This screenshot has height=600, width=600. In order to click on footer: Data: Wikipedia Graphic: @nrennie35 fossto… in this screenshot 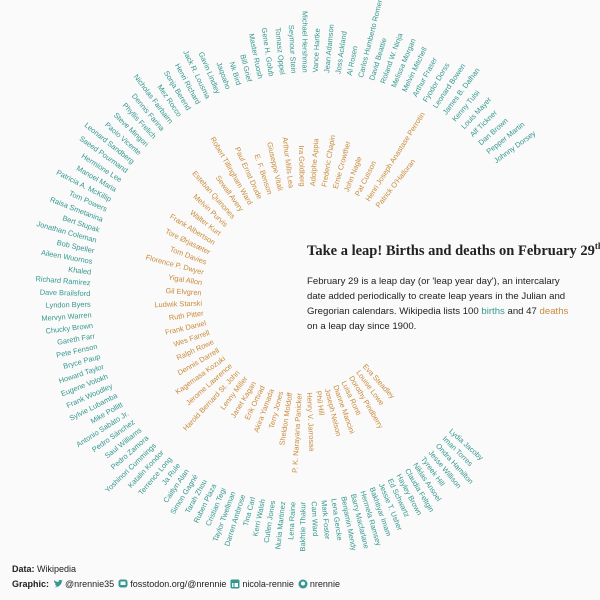, I will do `click(176, 577)`.